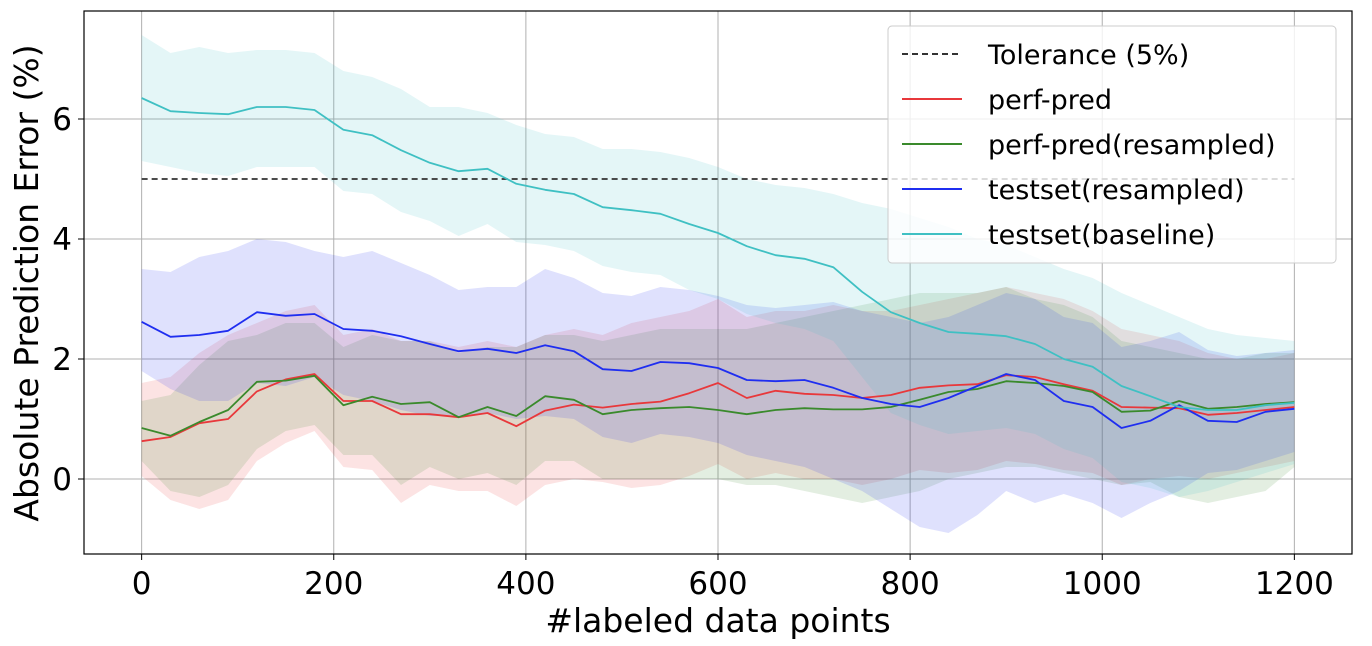 The height and width of the screenshot is (646, 1372). I want to click on legend-label-perf-pred: perf-pred, so click(1050, 100).